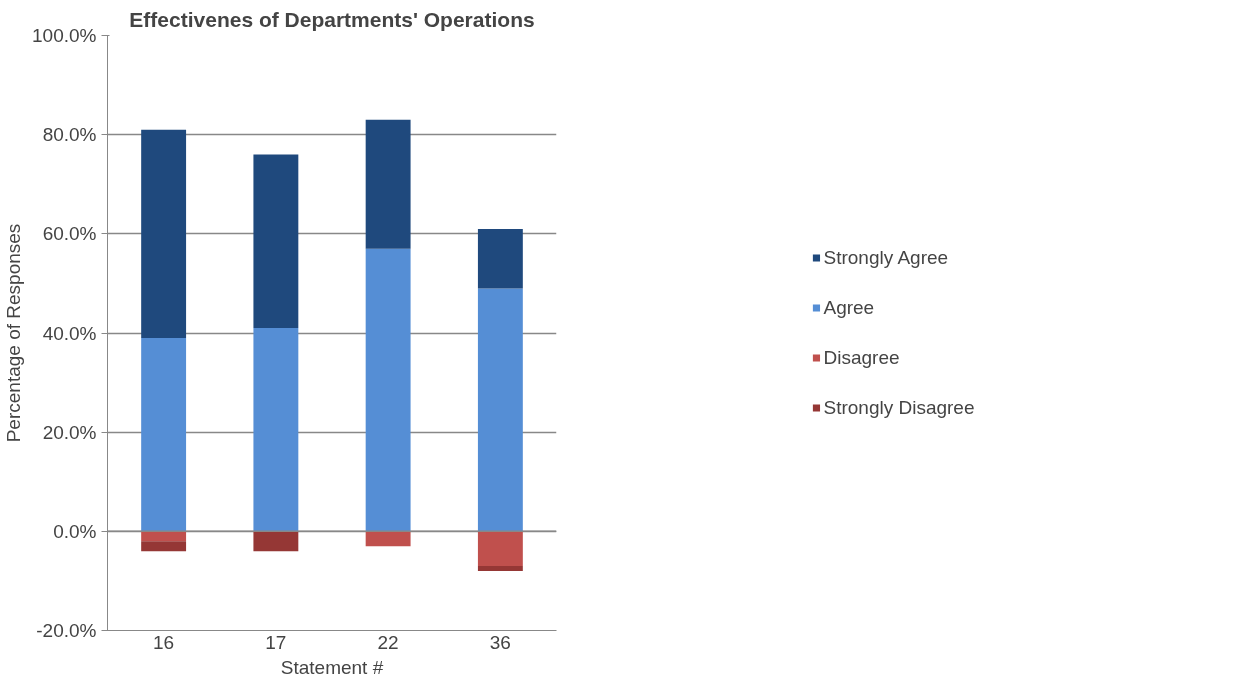  What do you see at coordinates (14, 333) in the screenshot?
I see `y-axis-title: Percentage of Responses` at bounding box center [14, 333].